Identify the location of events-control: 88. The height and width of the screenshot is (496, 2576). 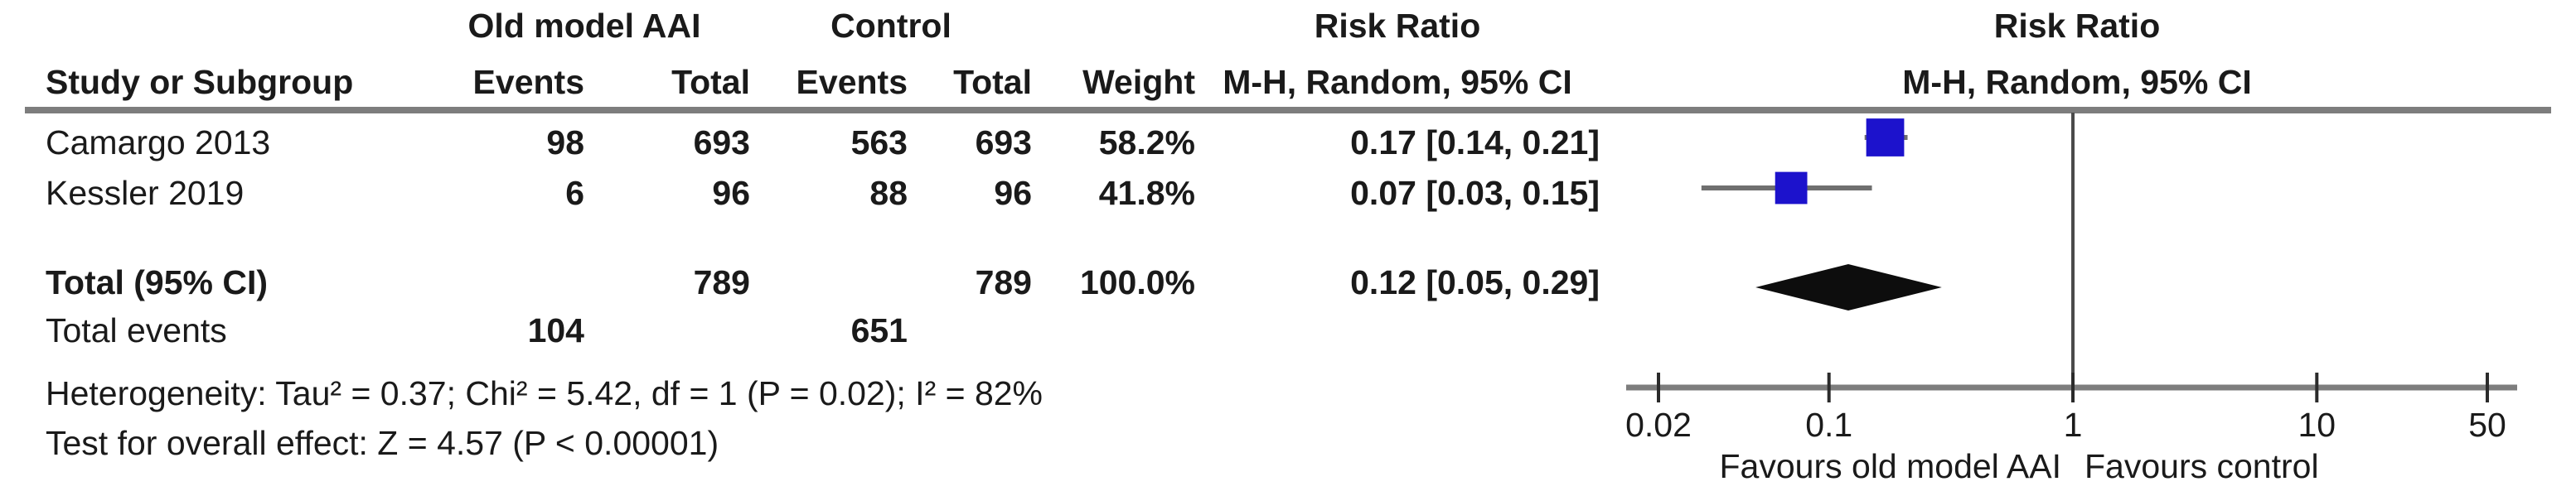
(888, 193).